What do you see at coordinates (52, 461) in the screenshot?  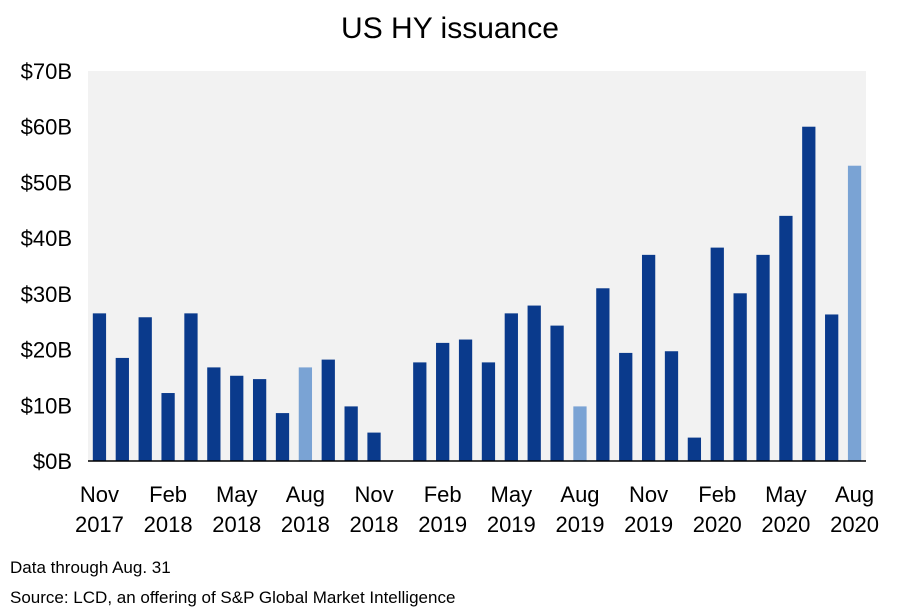 I see `y-tick-label: $0B` at bounding box center [52, 461].